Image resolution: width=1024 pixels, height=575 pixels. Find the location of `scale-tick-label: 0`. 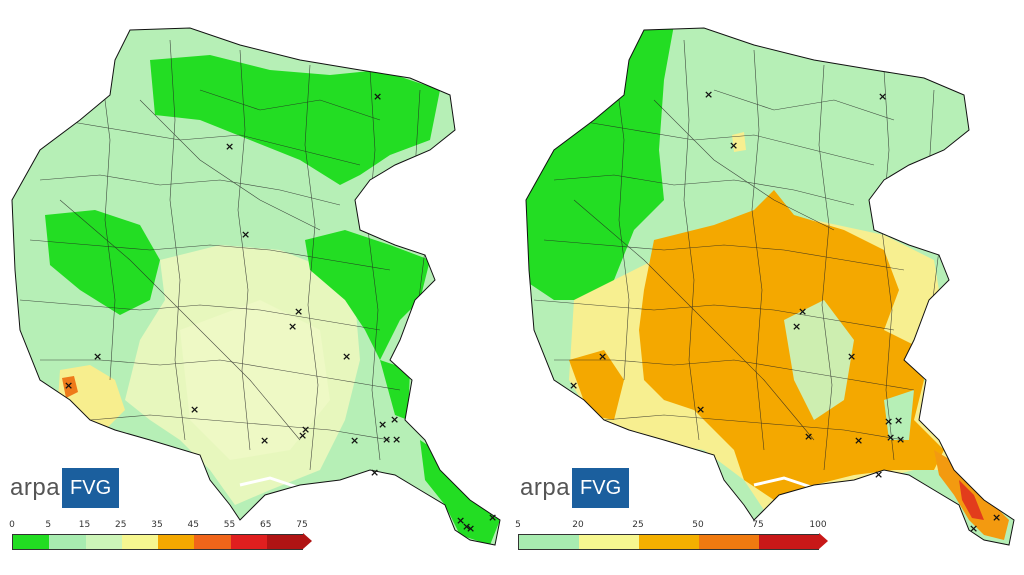

scale-tick-label: 0 is located at coordinates (12, 525).